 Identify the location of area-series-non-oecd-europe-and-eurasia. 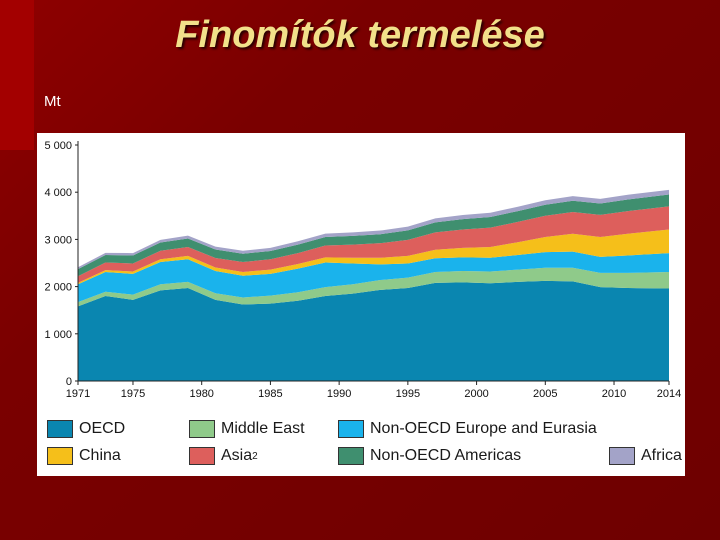
(373, 277).